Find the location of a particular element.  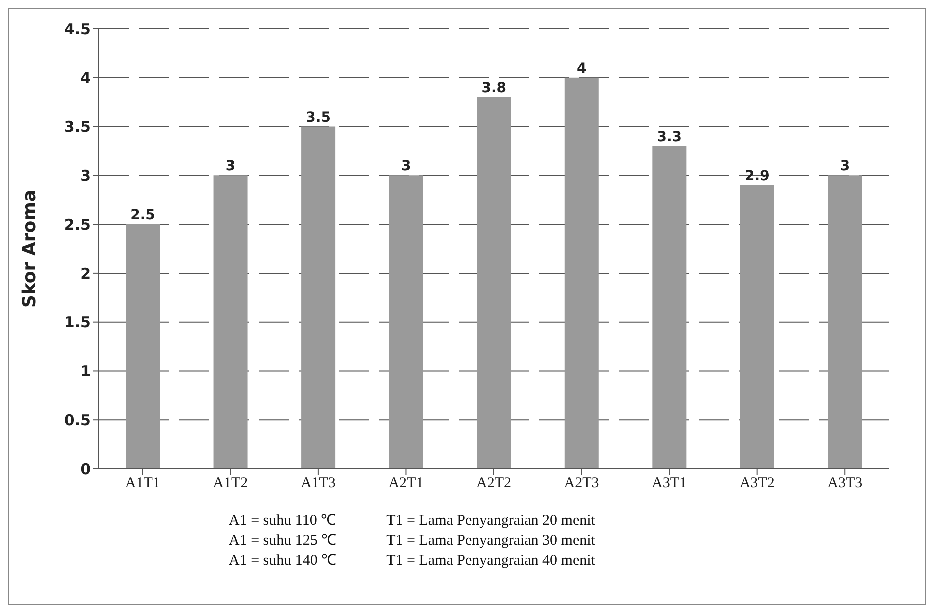

data-label: 3.8 is located at coordinates (494, 88).